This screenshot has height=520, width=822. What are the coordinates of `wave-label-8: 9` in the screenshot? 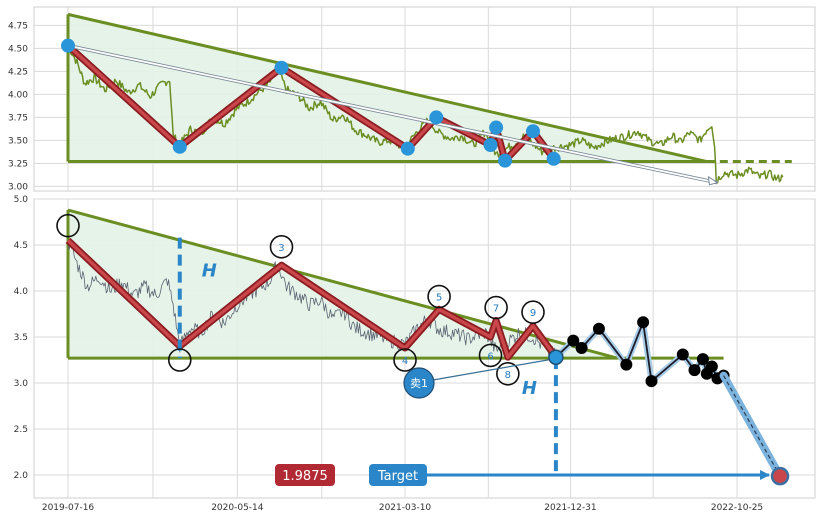 It's located at (533, 313).